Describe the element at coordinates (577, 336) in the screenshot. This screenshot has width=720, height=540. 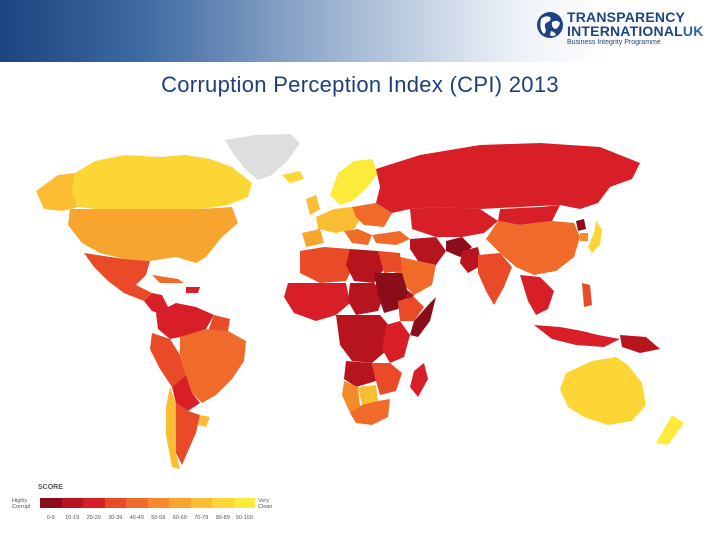
I see `region-indonesia` at that location.